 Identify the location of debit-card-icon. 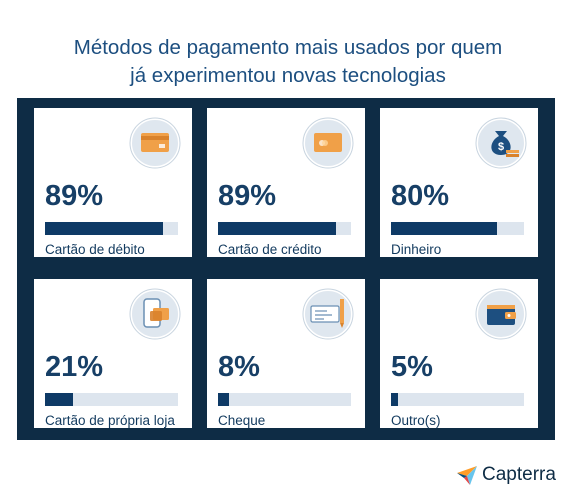
(155, 143).